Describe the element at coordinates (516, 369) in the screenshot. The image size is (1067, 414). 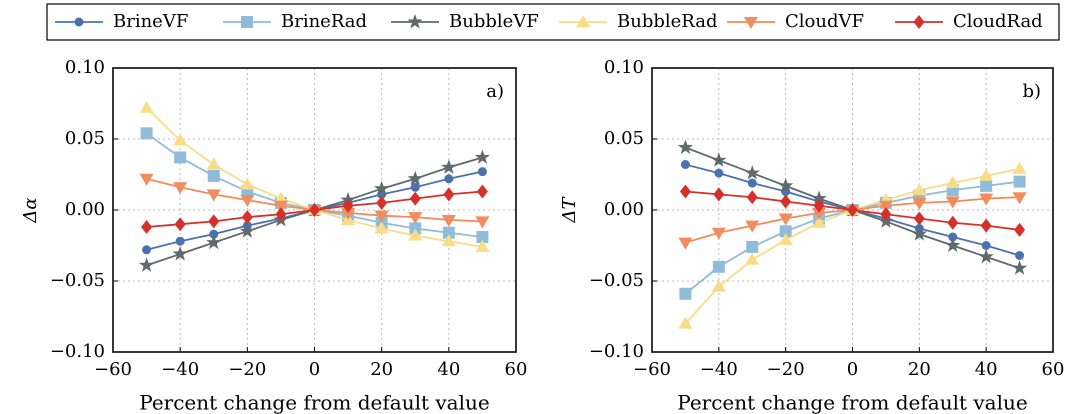
I see `x-tick-label: 60` at that location.